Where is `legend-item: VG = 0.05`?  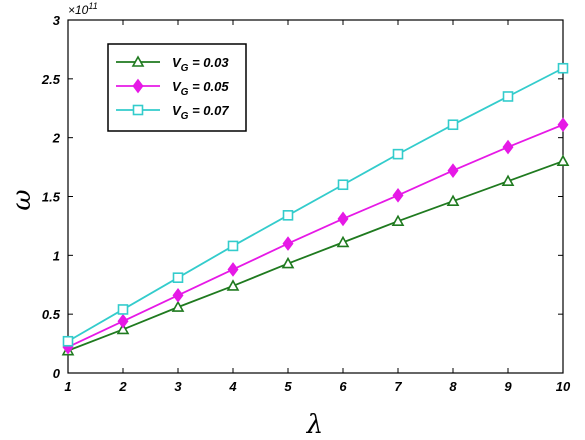 legend-item: VG = 0.05 is located at coordinates (172, 88).